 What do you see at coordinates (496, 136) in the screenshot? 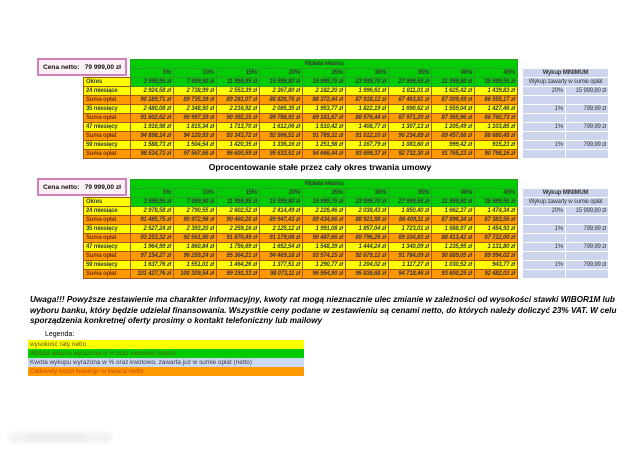
I see `suma-oplat-cell: 88 680,48 zł` at bounding box center [496, 136].